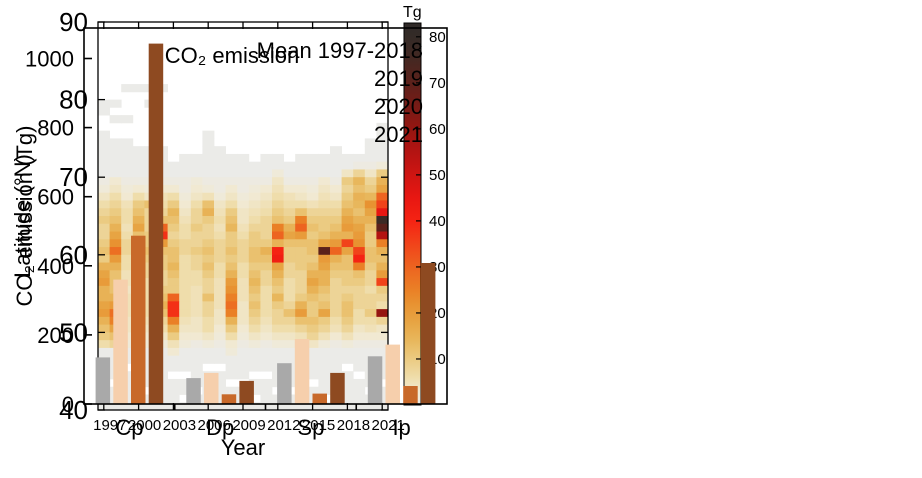 The width and height of the screenshot is (922, 478). I want to click on bar-Cp-2020, so click(138, 319).